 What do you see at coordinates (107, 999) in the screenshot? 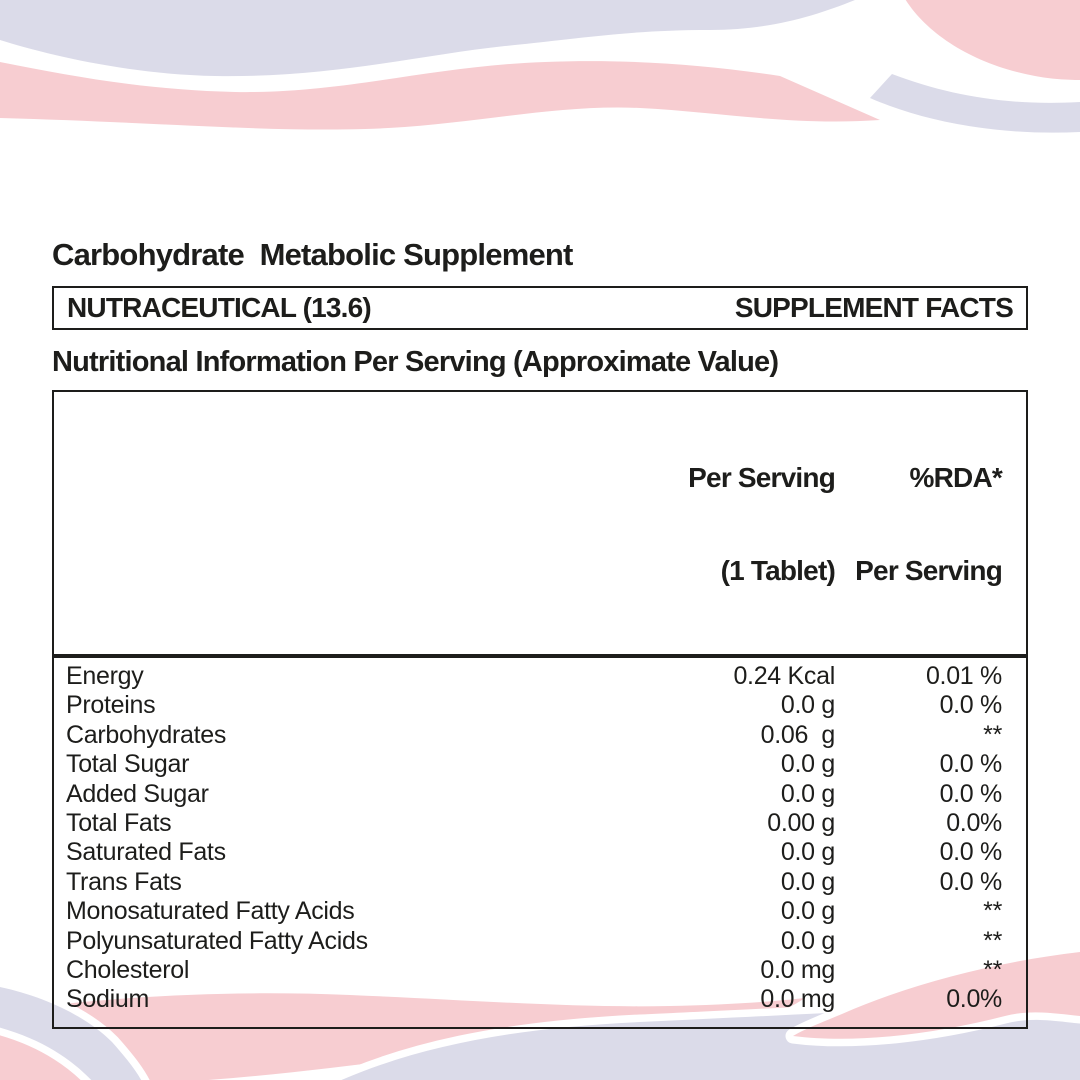
I see `nutrient-label: Sodium` at bounding box center [107, 999].